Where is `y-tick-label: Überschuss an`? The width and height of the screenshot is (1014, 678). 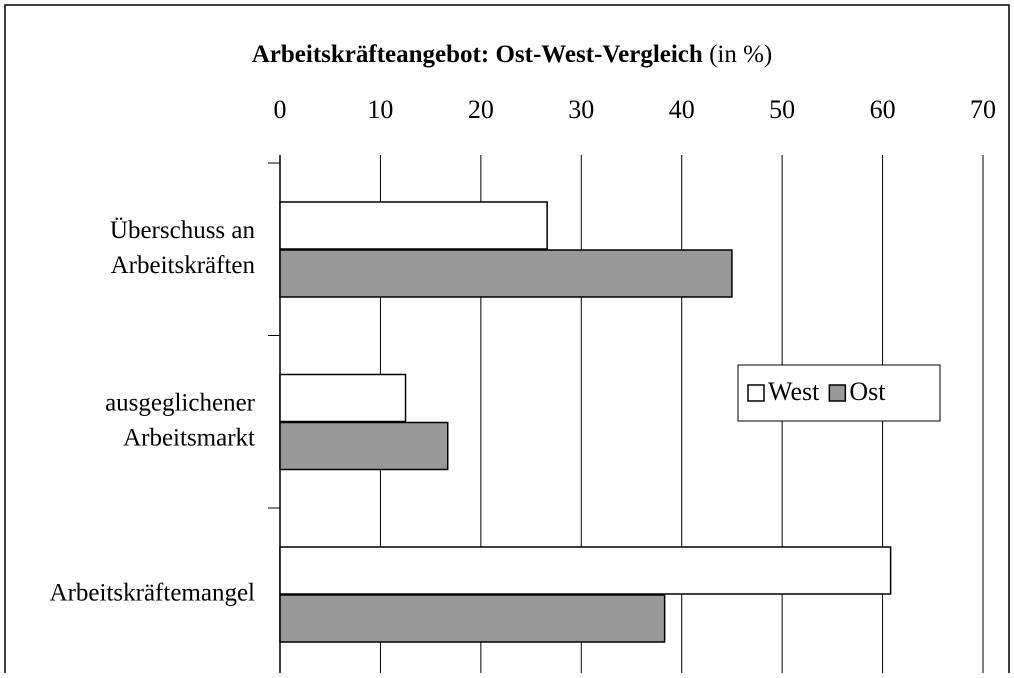
y-tick-label: Überschuss an is located at coordinates (183, 230).